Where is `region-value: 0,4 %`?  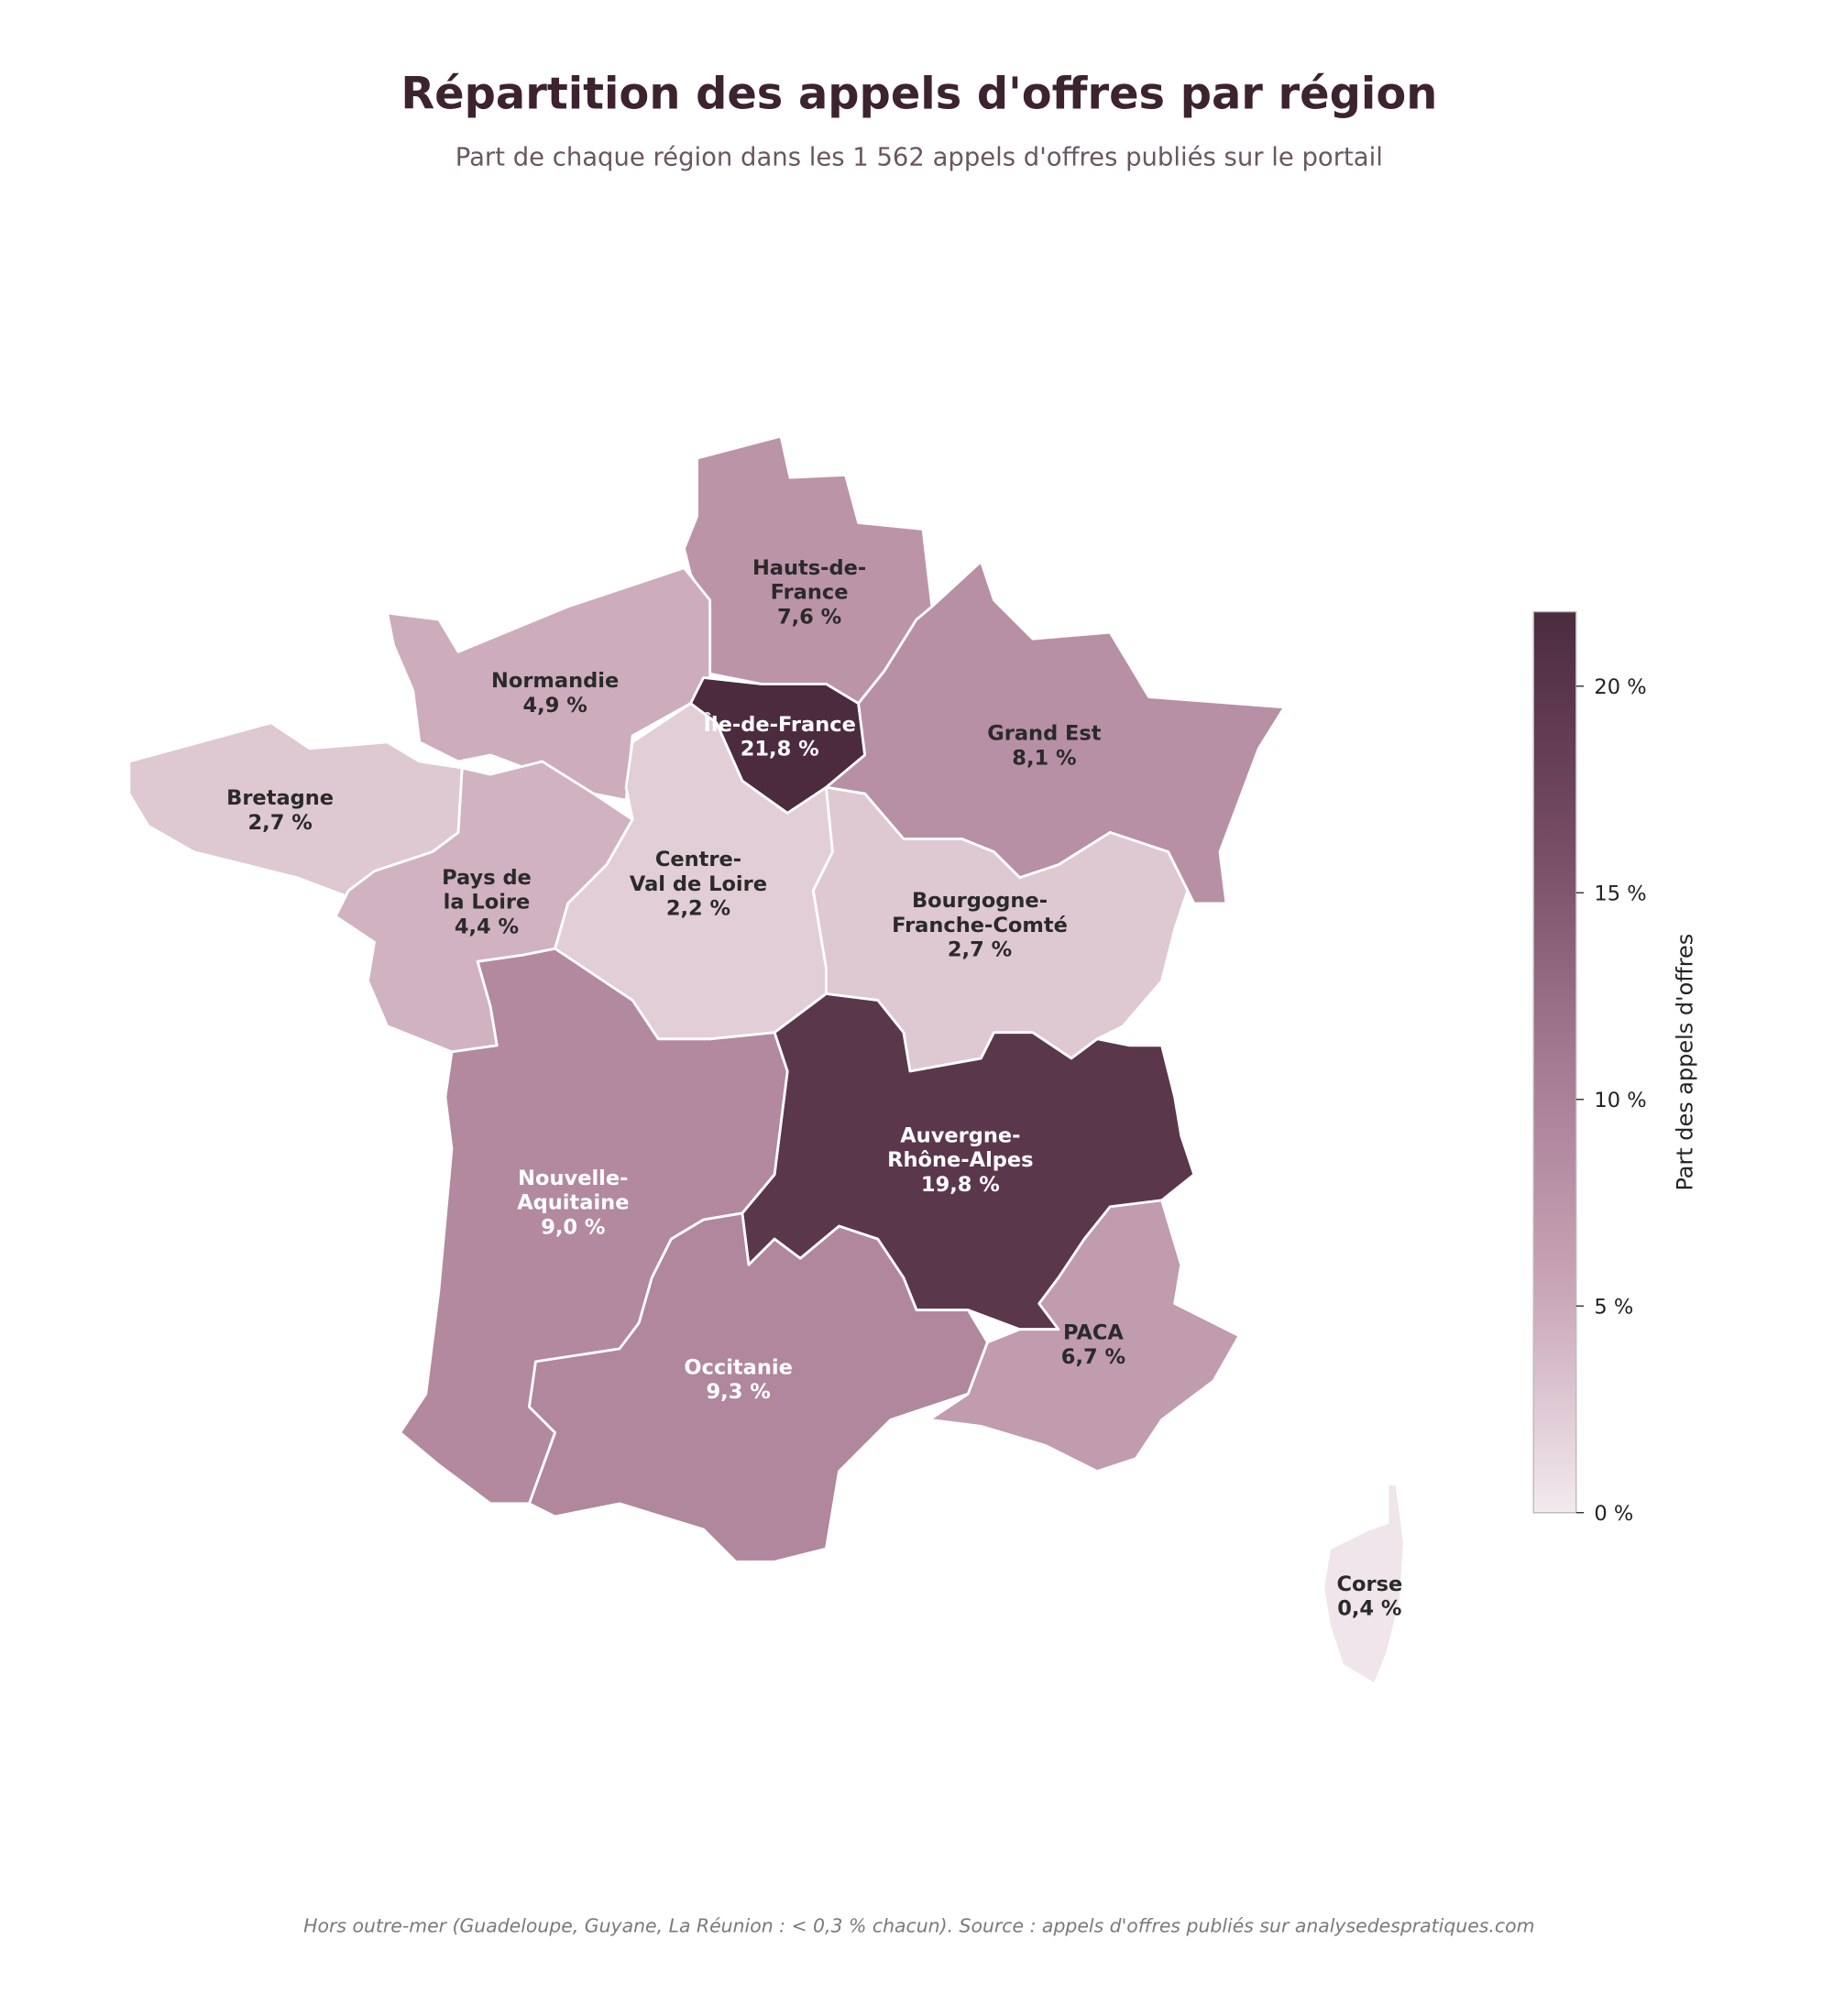 region-value: 0,4 % is located at coordinates (1369, 1609).